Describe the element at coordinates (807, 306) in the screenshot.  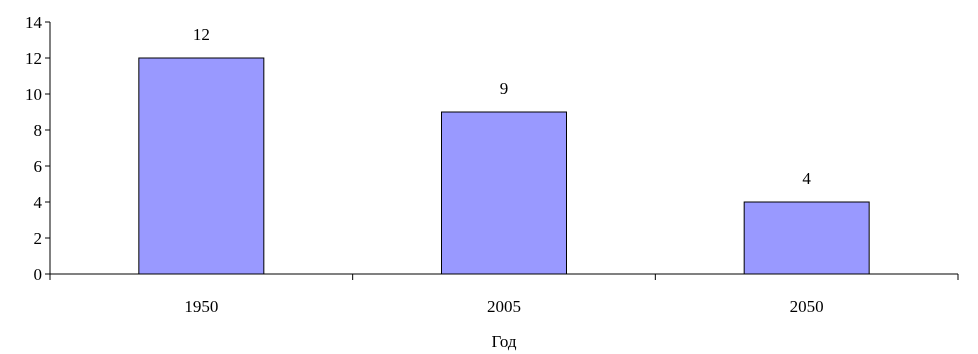
I see `x-tick-label: 2050` at that location.